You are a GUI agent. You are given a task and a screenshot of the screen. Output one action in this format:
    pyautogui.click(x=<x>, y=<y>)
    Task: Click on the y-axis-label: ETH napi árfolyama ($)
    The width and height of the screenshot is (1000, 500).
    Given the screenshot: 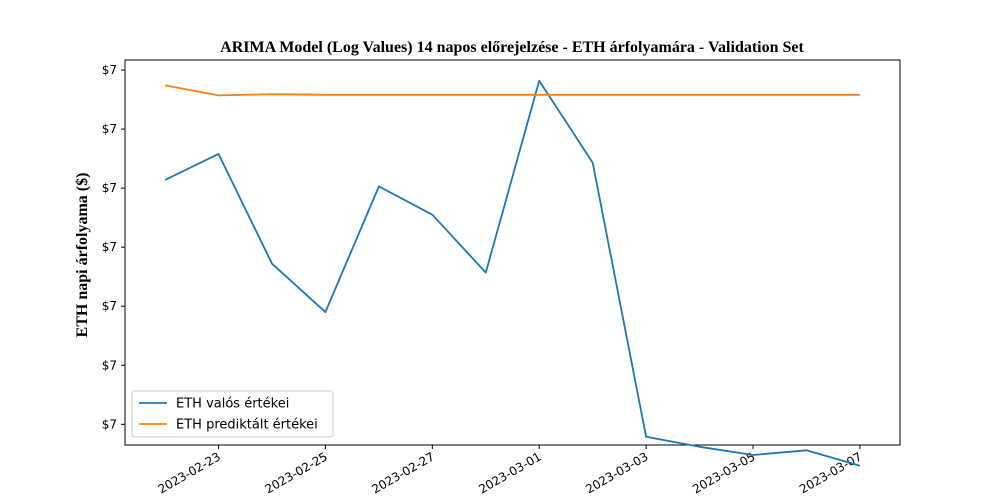 What is the action you would take?
    pyautogui.click(x=82, y=255)
    